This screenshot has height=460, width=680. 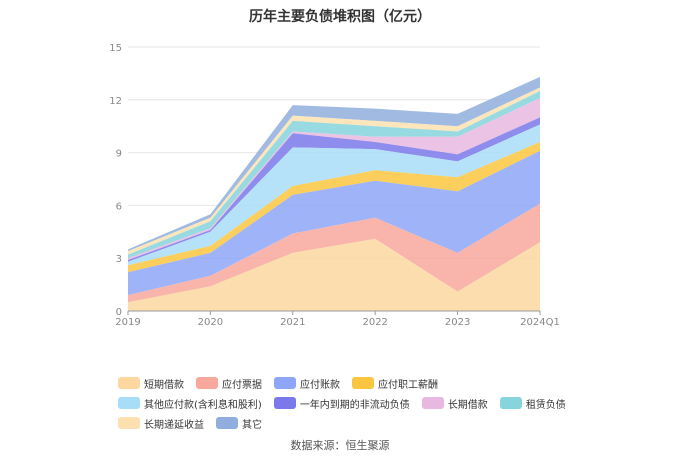 I want to click on y-tick-label: 3, so click(x=119, y=259).